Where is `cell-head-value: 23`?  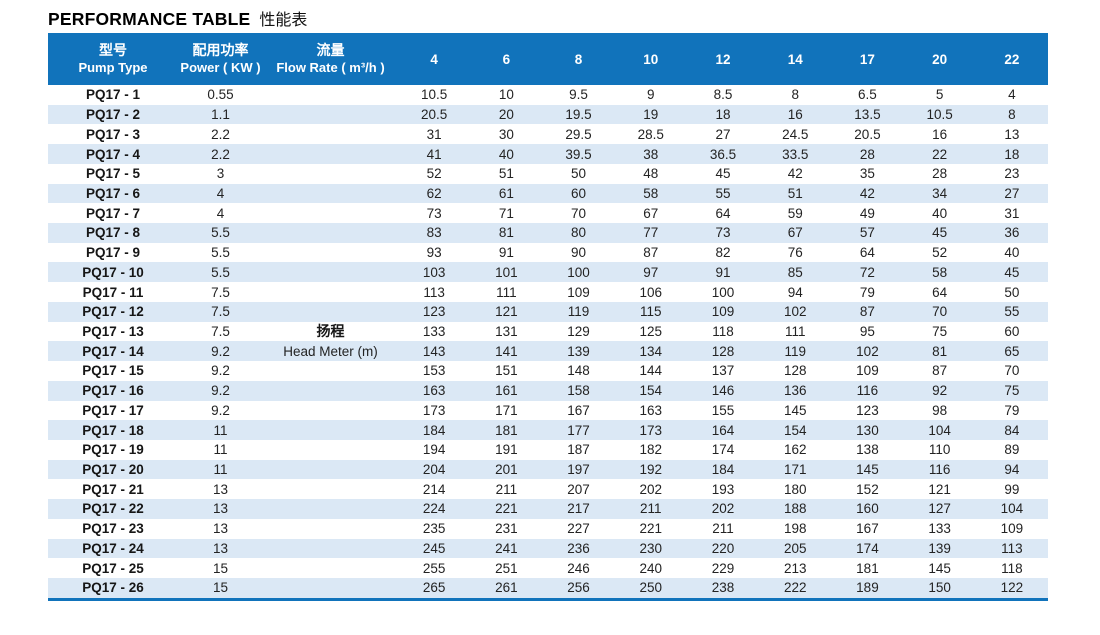 cell-head-value: 23 is located at coordinates (1012, 174).